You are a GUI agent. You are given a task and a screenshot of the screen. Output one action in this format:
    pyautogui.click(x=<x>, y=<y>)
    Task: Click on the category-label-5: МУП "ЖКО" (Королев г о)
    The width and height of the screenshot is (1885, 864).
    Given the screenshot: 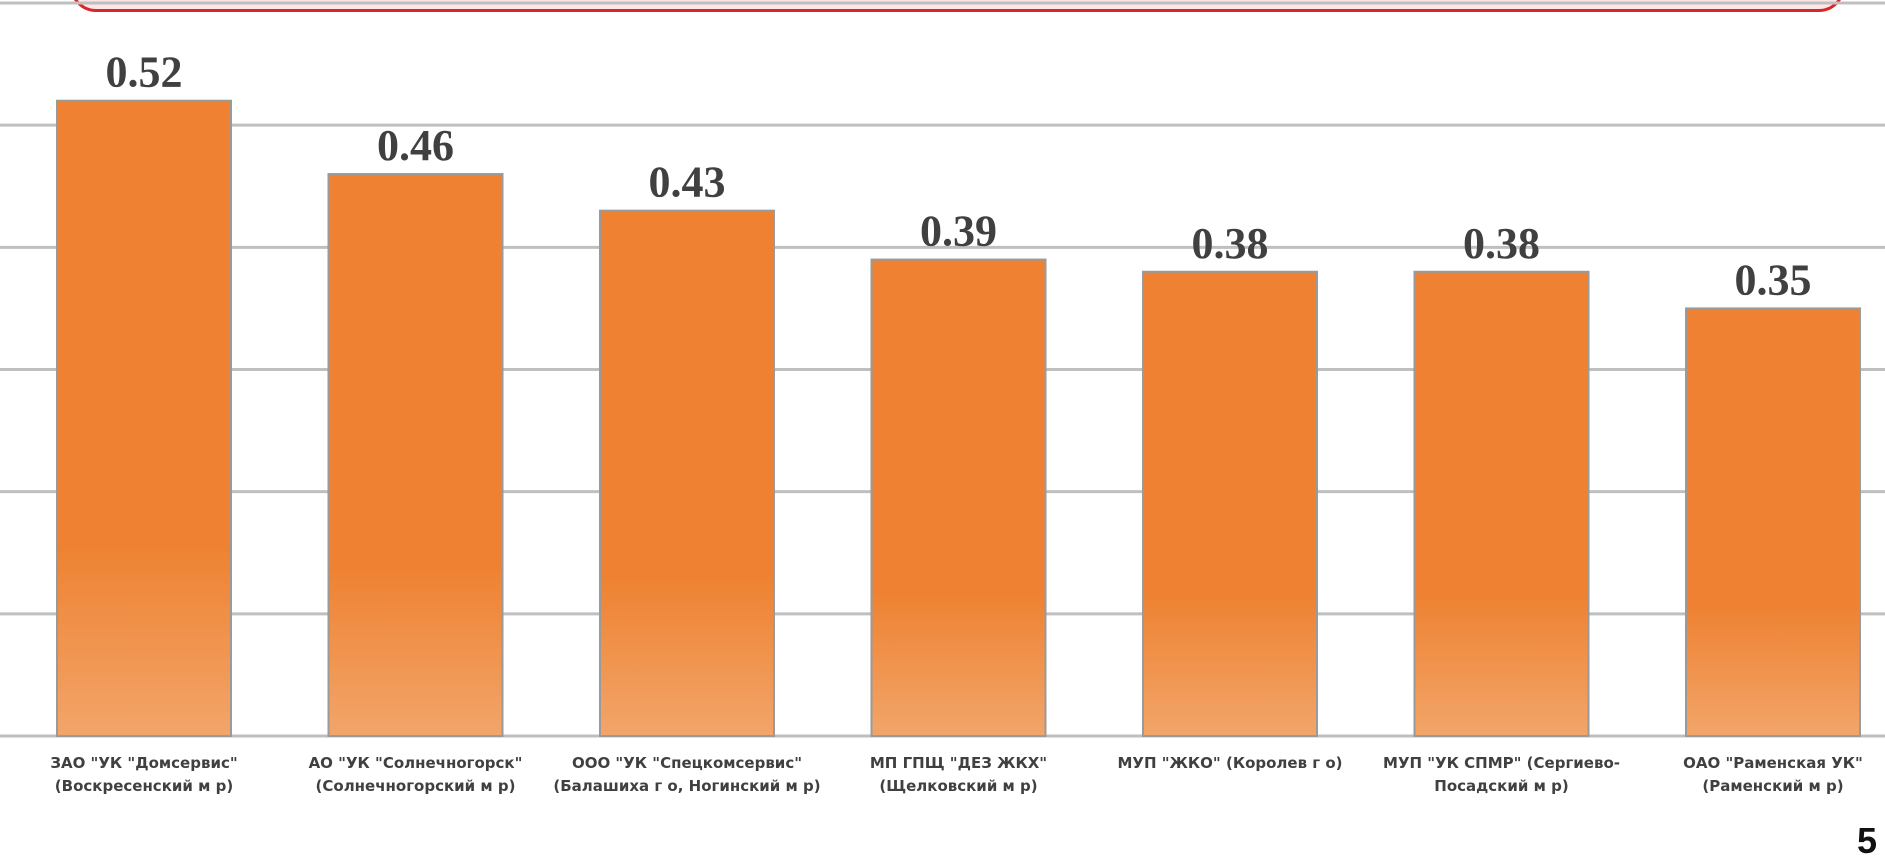 What is the action you would take?
    pyautogui.click(x=1230, y=763)
    